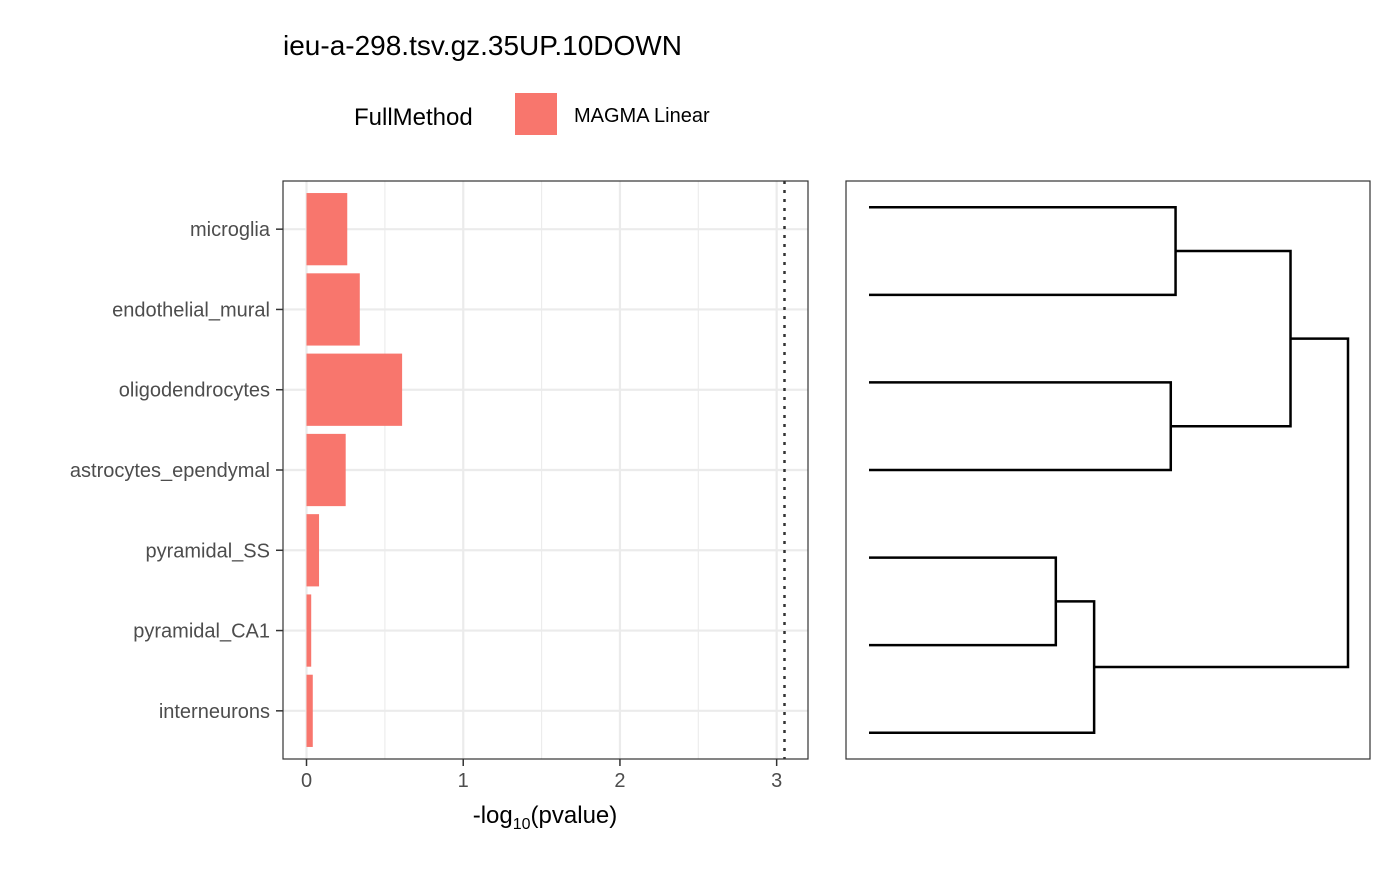  I want to click on legend-label-magma-linear: MAGMA Linear, so click(642, 116).